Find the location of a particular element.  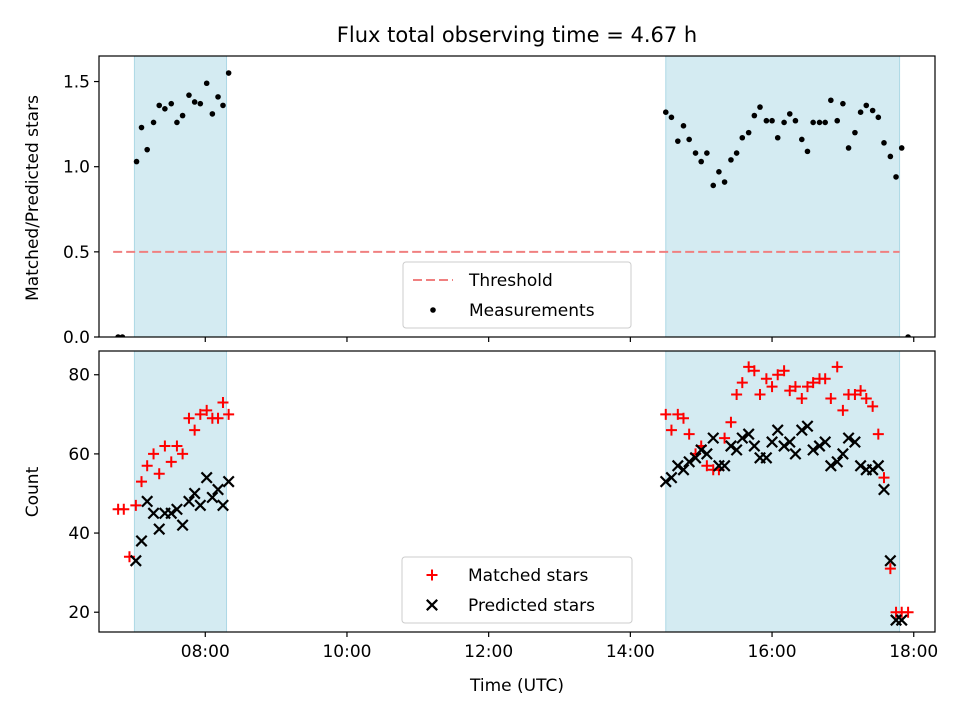

x-tick-label: 12:00 is located at coordinates (488, 652).